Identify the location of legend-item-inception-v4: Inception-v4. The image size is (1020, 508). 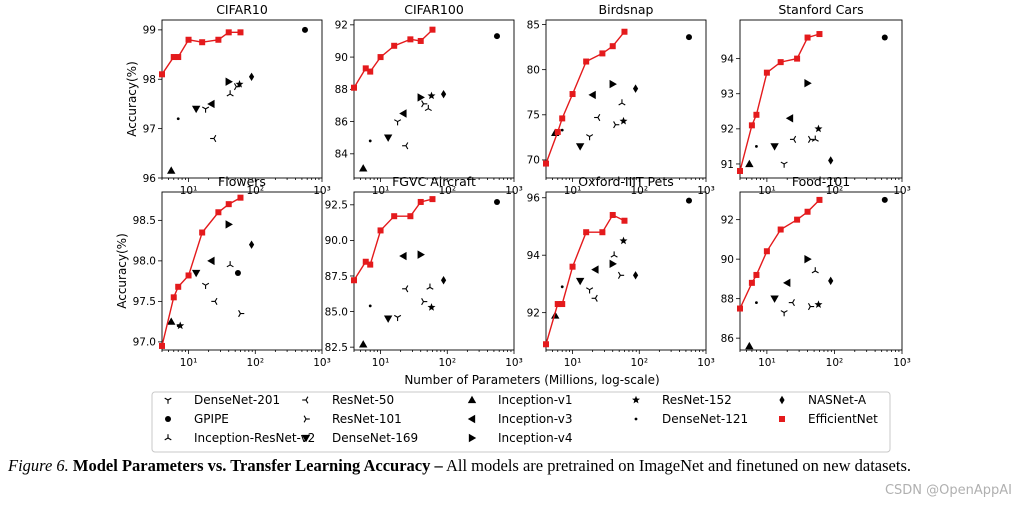
(520, 438).